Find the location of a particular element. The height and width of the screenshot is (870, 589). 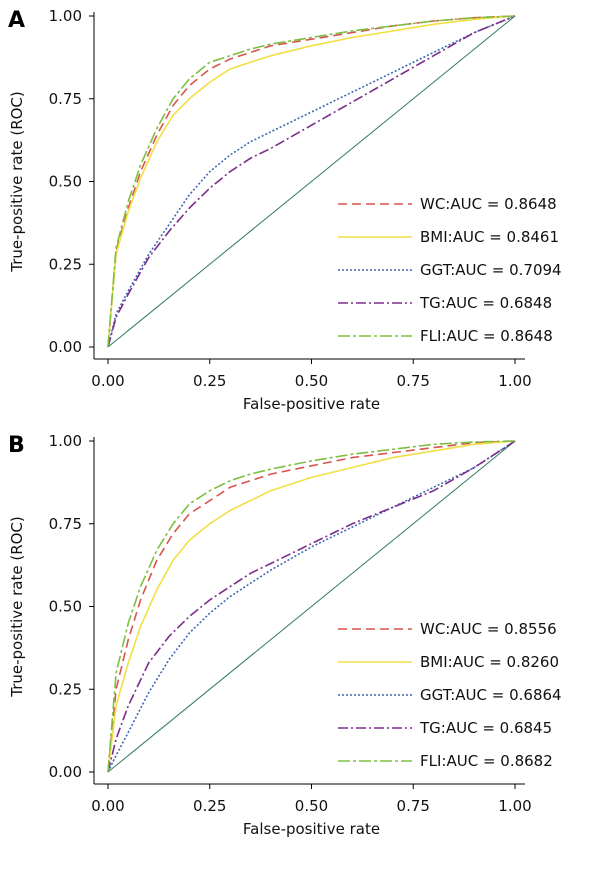

legend-label: GGT:AUC = 0.7094 is located at coordinates (491, 270).